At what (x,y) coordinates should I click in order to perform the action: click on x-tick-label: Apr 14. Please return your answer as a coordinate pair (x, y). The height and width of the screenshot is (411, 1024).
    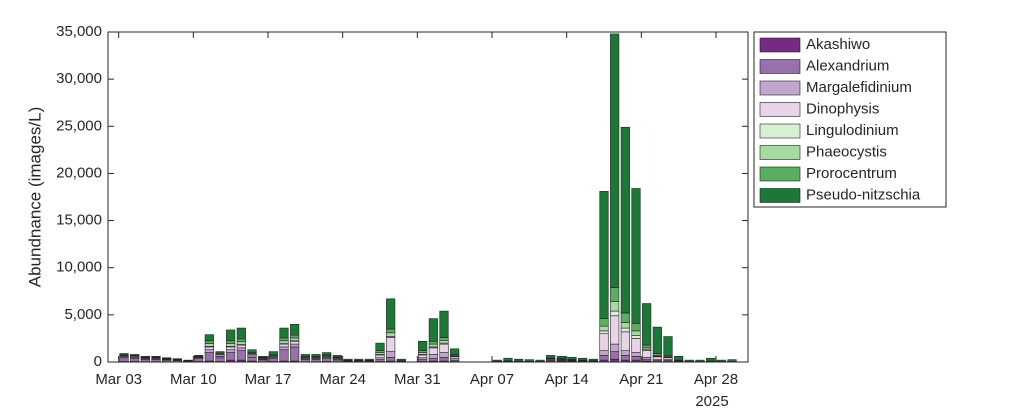
    Looking at the image, I should click on (567, 379).